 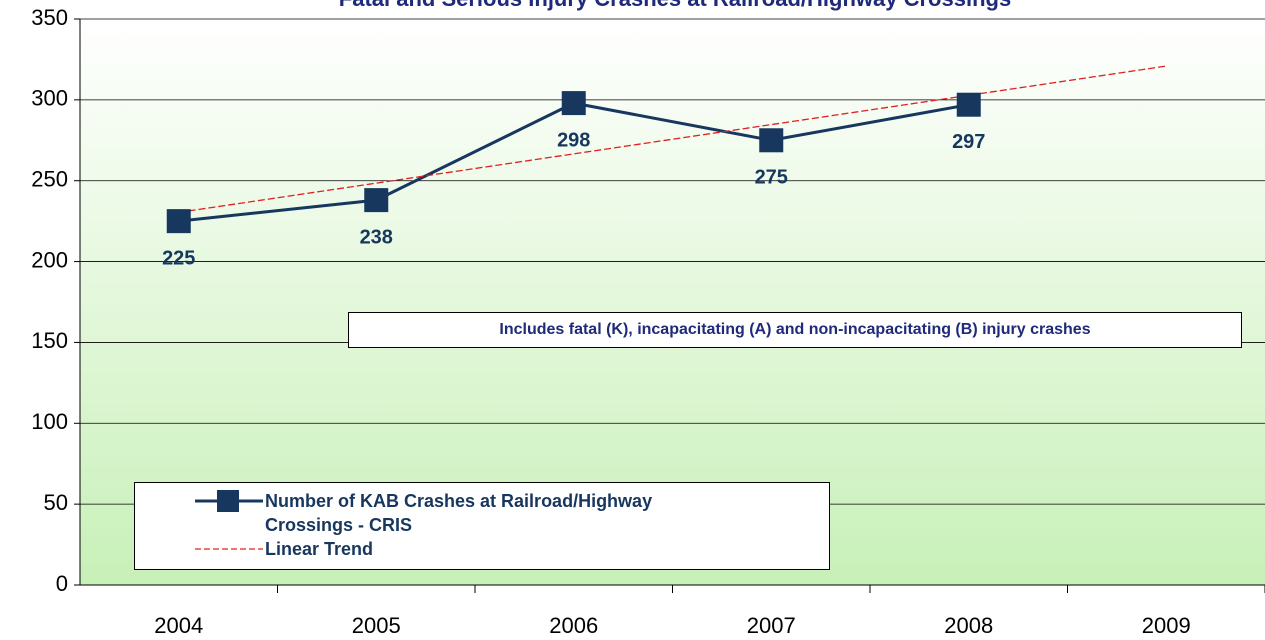 I want to click on legend-swatches, so click(x=229, y=520).